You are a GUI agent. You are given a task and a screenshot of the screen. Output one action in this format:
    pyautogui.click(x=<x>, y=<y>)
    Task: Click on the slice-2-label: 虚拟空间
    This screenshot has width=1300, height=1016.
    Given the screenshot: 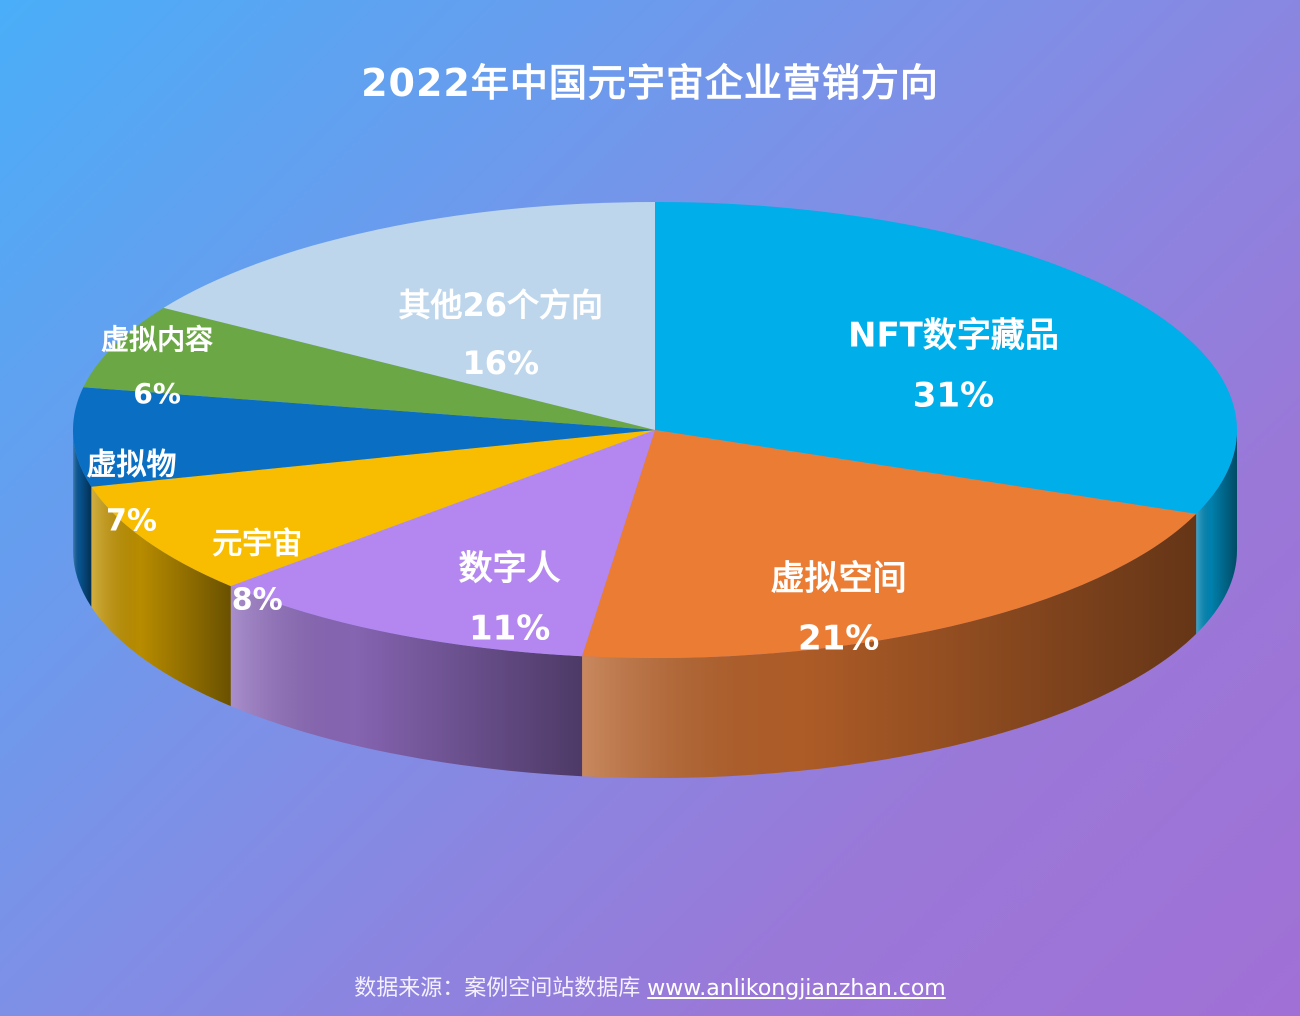 What is the action you would take?
    pyautogui.click(x=839, y=579)
    